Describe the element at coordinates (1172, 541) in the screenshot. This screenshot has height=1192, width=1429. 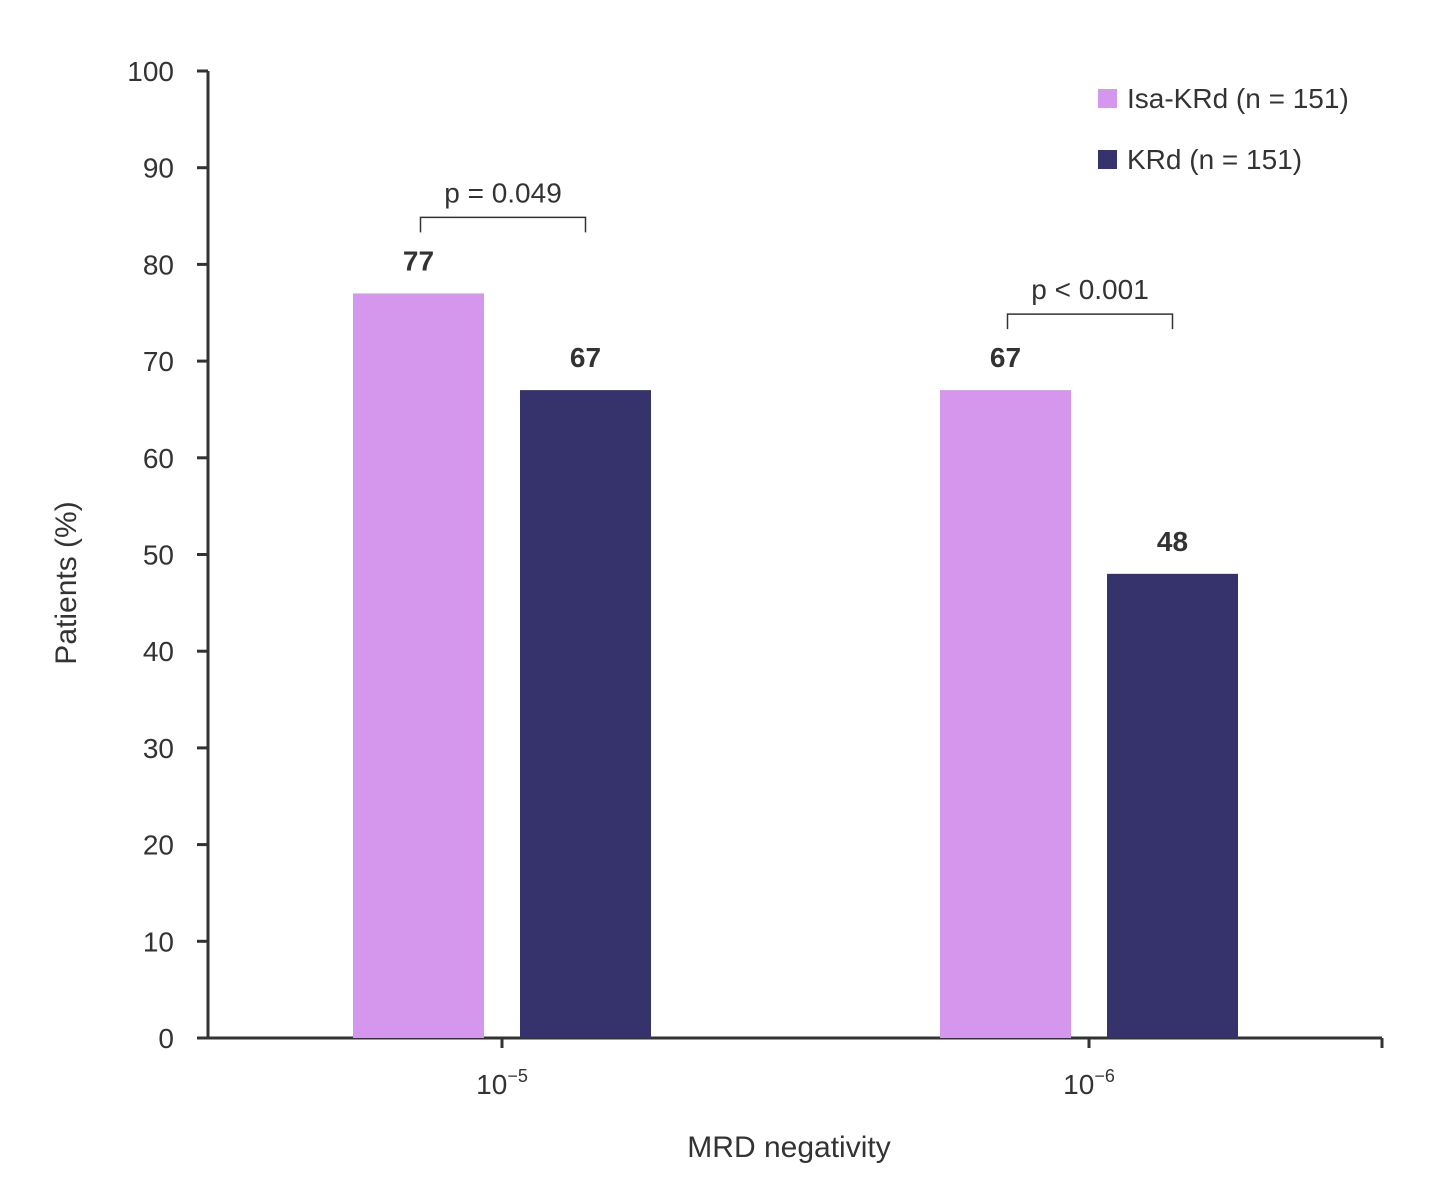
I see `bar-value-label: 48` at that location.